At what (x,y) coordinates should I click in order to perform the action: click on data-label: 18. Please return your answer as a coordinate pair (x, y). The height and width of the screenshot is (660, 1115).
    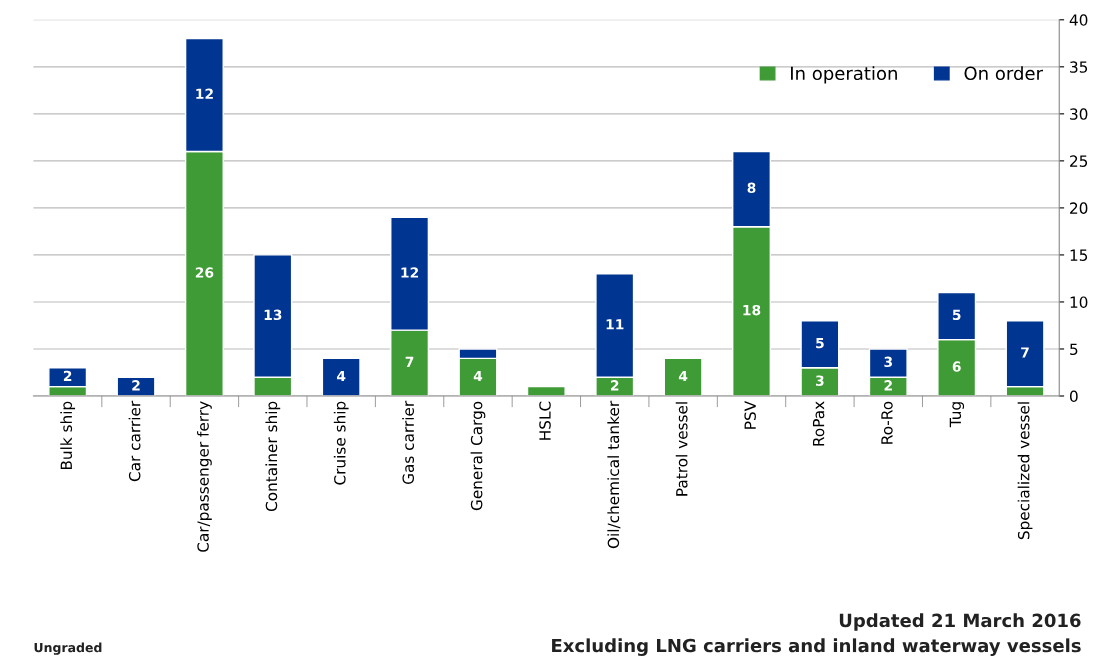
    Looking at the image, I should click on (752, 310).